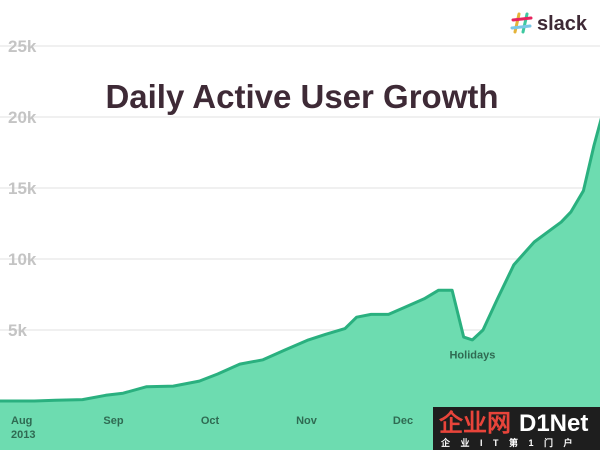 The width and height of the screenshot is (600, 450). Describe the element at coordinates (22, 117) in the screenshot. I see `y-tick-label: 20k` at that location.